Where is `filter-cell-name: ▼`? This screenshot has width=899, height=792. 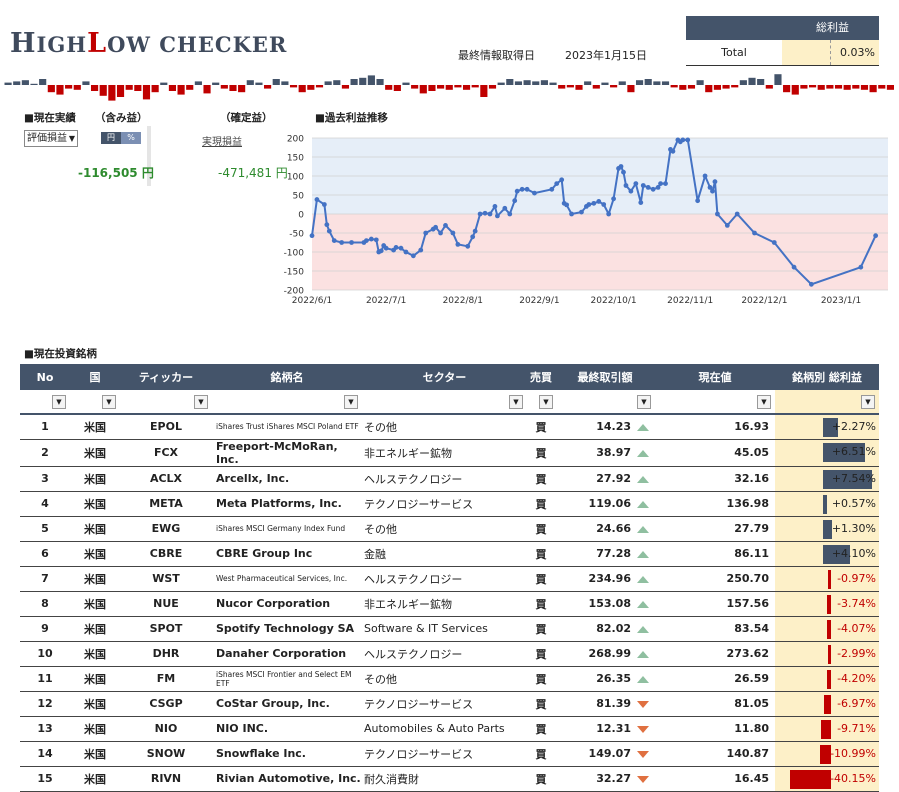
filter-cell-name: ▼ is located at coordinates (287, 402).